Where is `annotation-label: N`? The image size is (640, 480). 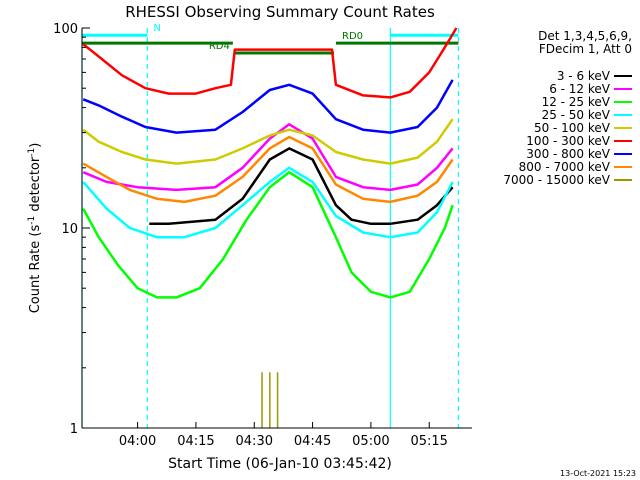 annotation-label: N is located at coordinates (156, 28).